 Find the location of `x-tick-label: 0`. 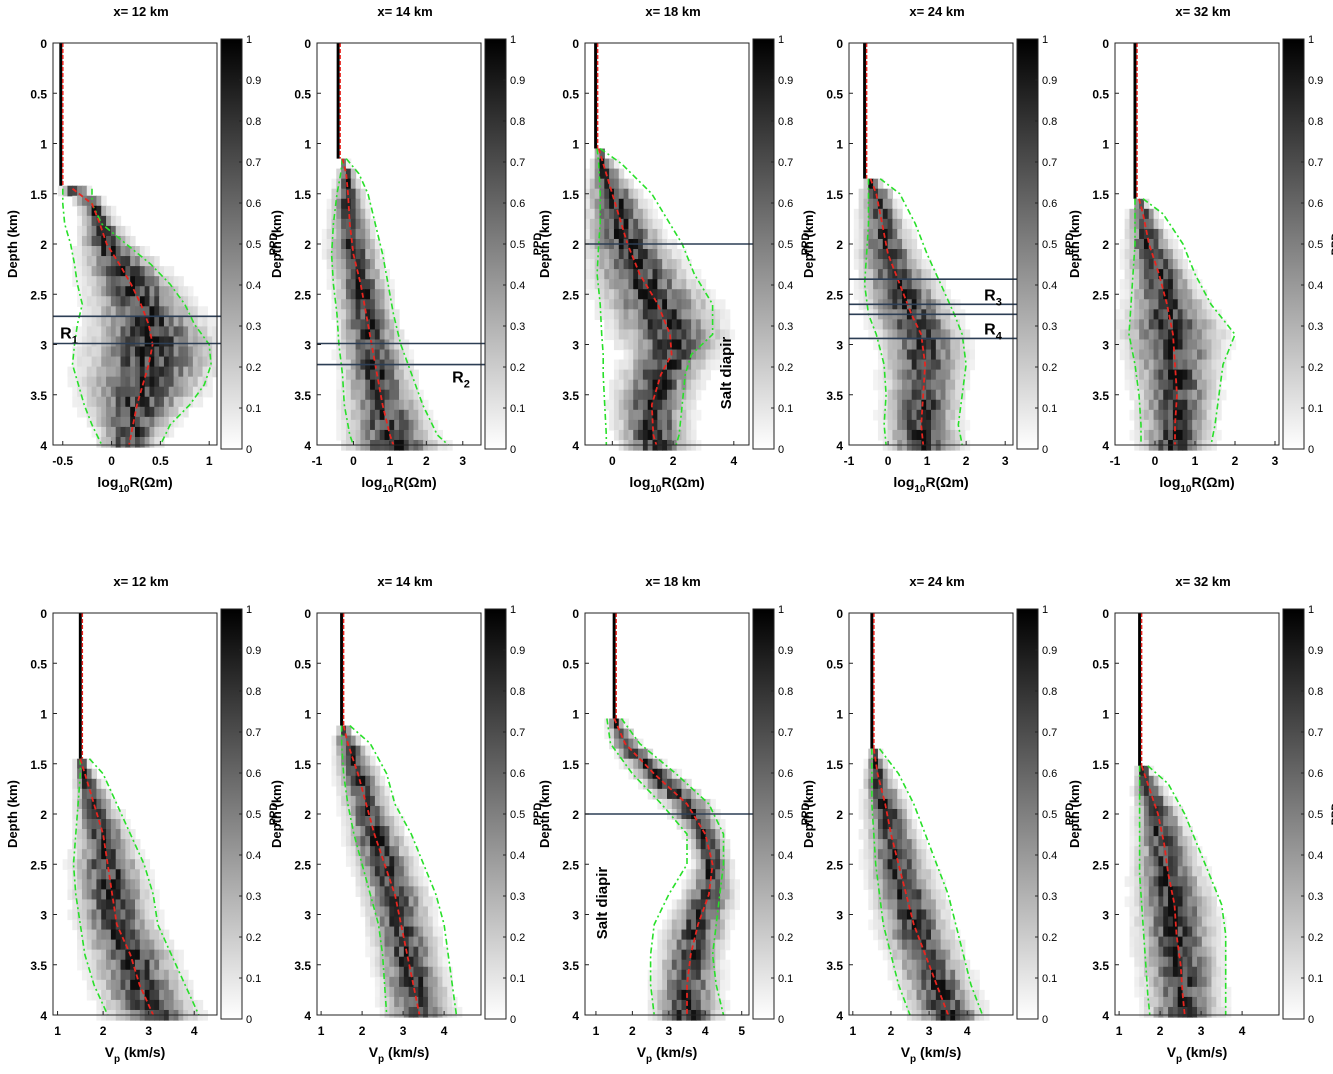

x-tick-label: 0 is located at coordinates (111, 461).